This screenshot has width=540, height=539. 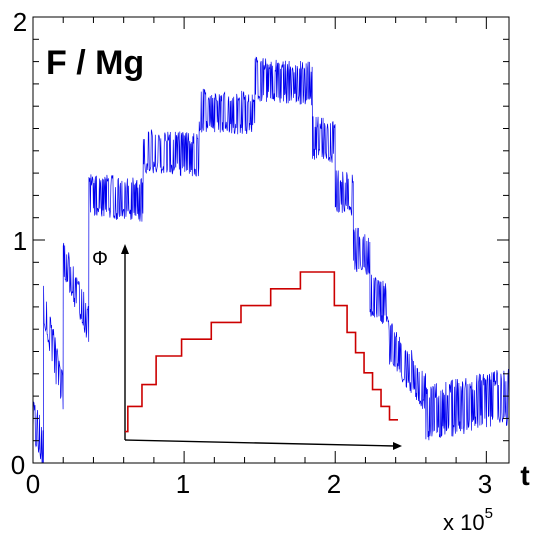 I want to click on x-tick-label-0: 0, so click(x=33, y=484).